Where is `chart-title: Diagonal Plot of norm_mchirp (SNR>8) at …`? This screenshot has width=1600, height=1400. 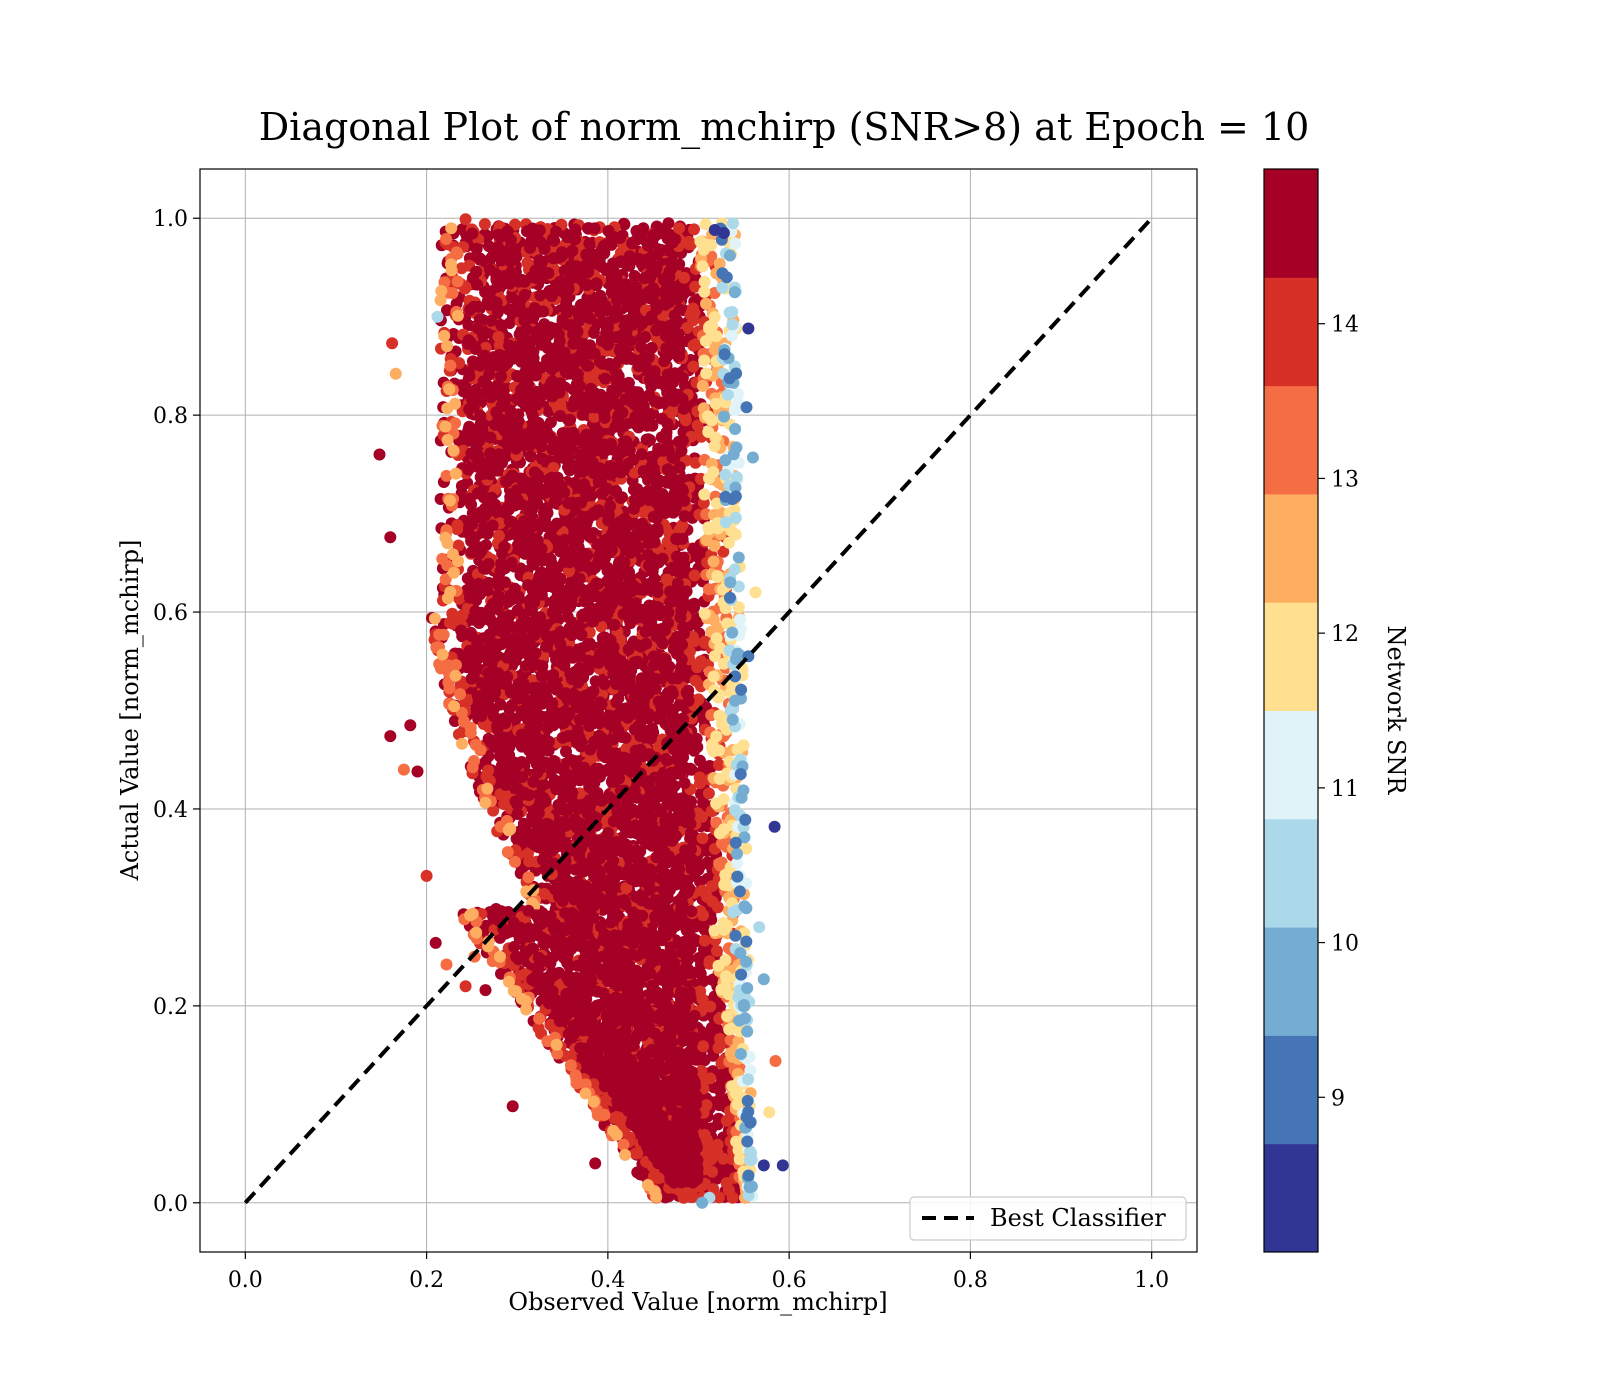
chart-title: Diagonal Plot of norm_mchirp (SNR>8) at … is located at coordinates (784, 127).